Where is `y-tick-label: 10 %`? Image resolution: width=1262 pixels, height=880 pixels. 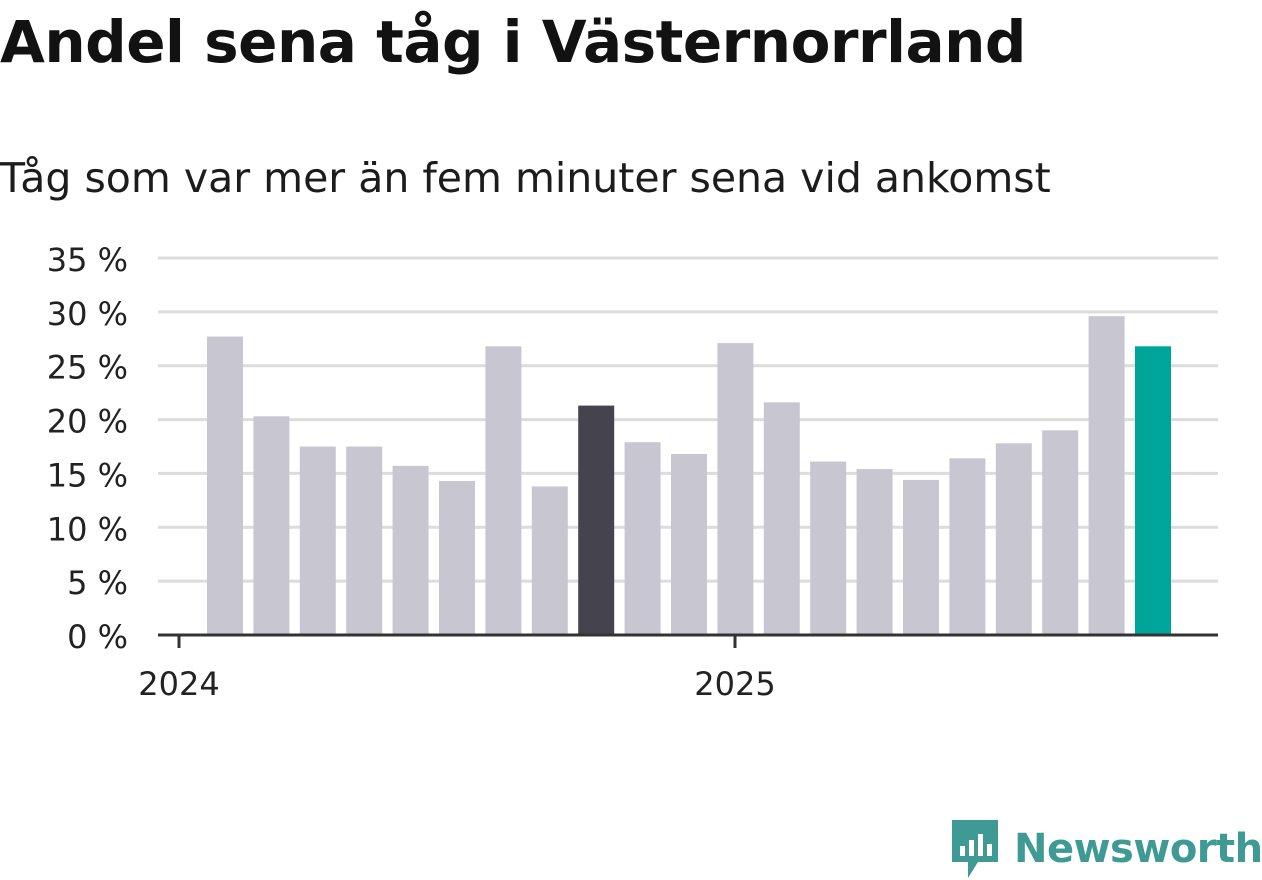 y-tick-label: 10 % is located at coordinates (87, 529).